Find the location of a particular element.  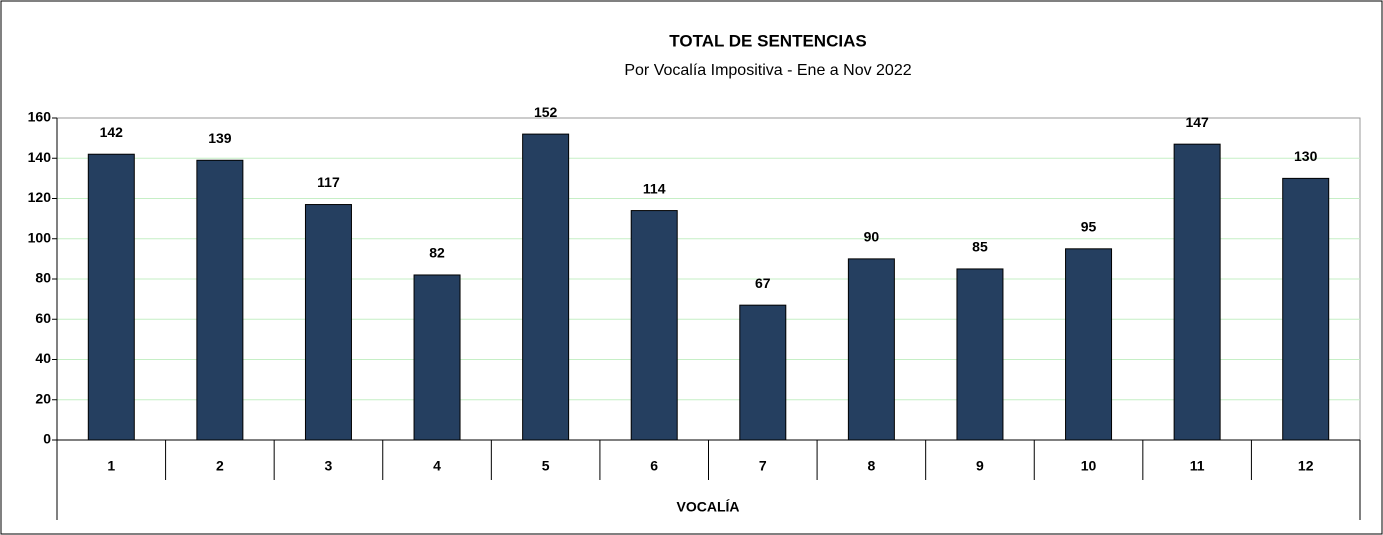

data-label: 114 is located at coordinates (654, 188).